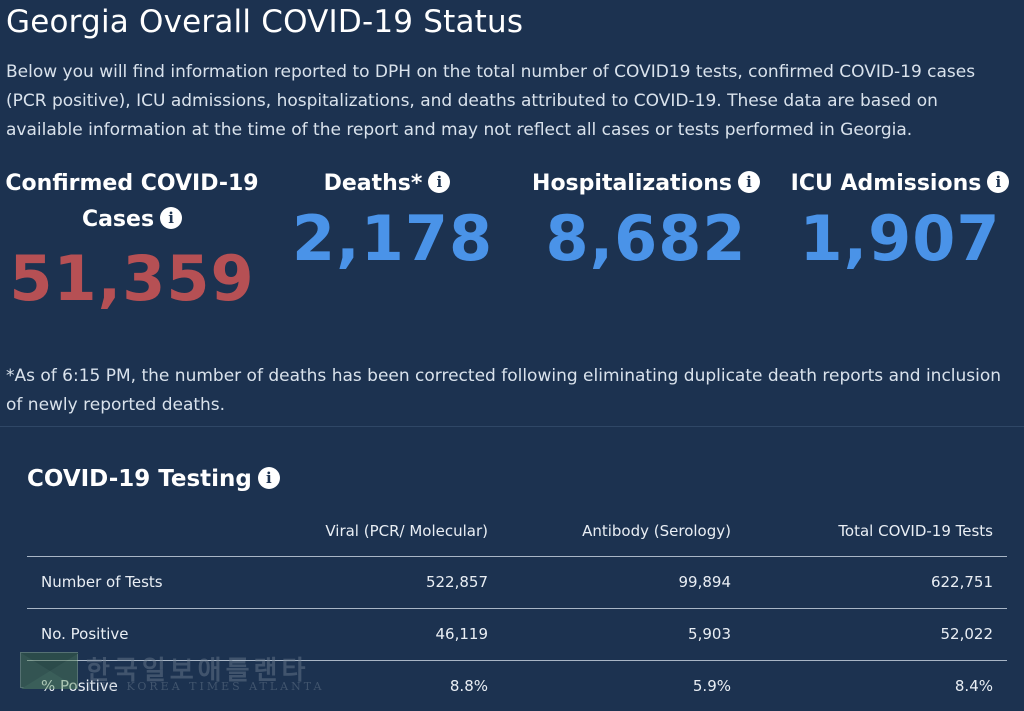  I want to click on antibody-cell: 5.9%, so click(623, 685).